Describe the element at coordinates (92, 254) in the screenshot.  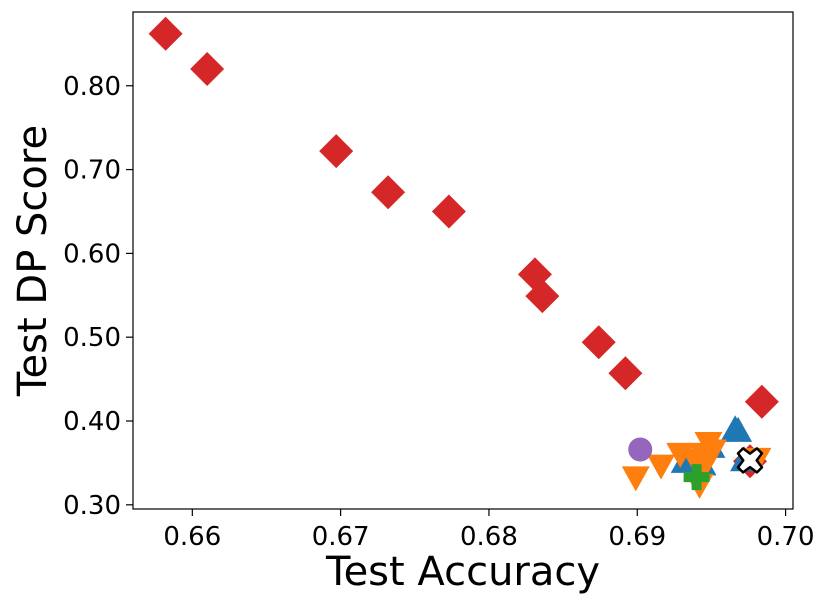
I see `y-tick-label: 0.60` at that location.